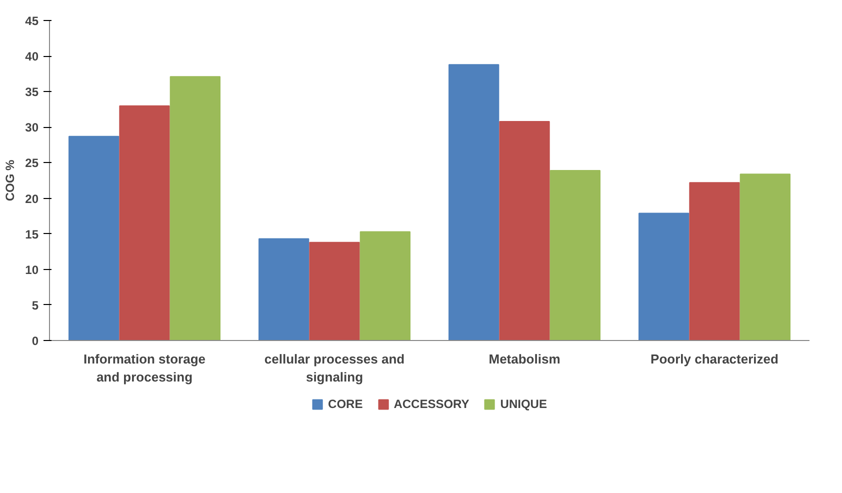 Image resolution: width=842 pixels, height=493 pixels. What do you see at coordinates (144, 368) in the screenshot?
I see `x-tick-label: Information storage and processing` at bounding box center [144, 368].